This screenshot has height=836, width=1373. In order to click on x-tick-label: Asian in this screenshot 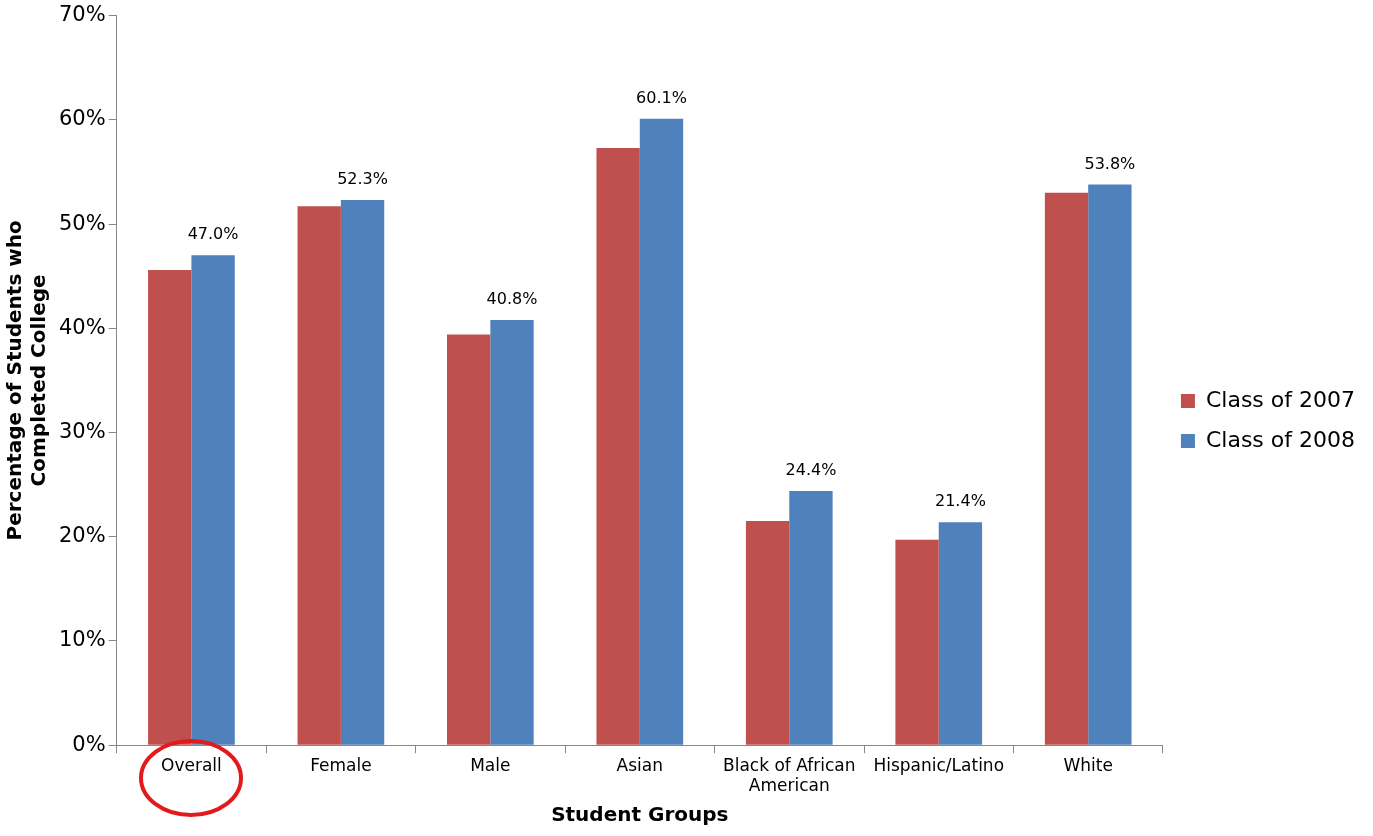, I will do `click(640, 764)`.